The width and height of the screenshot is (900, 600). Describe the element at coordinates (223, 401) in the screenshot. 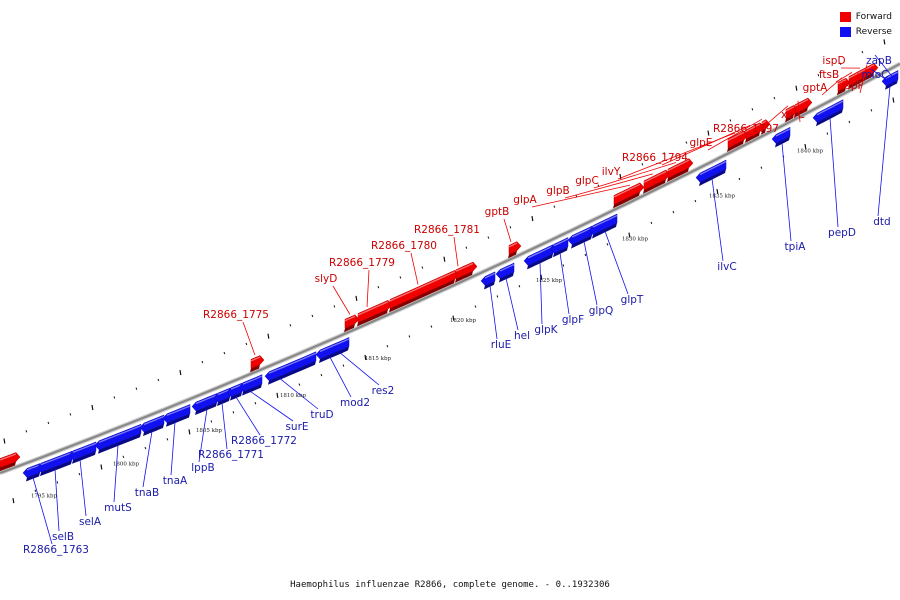

I see `gene-r2866-1771-side` at that location.